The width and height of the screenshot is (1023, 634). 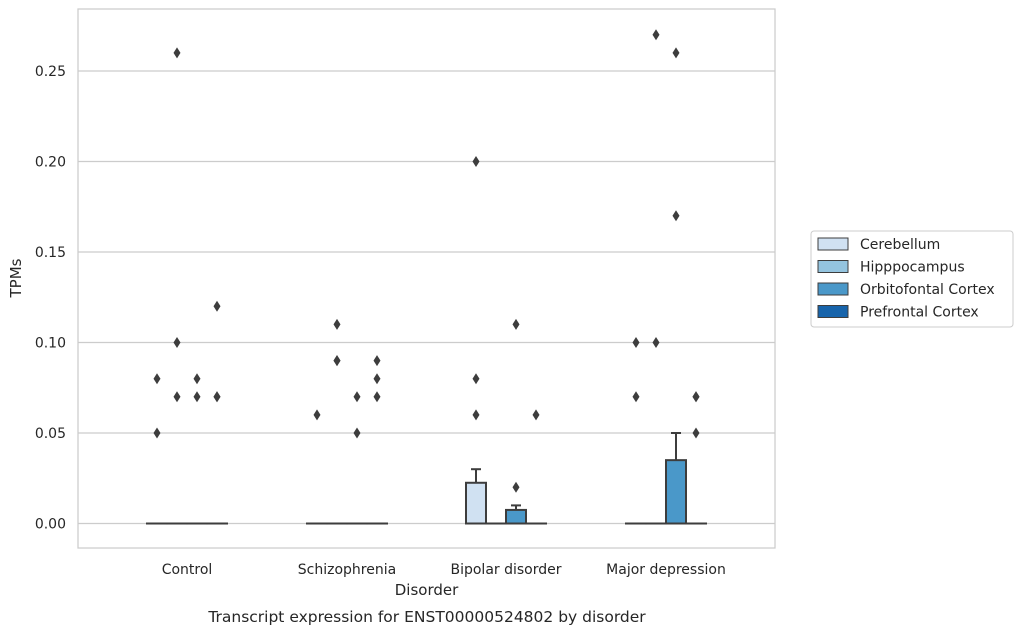 I want to click on x-tick-label: Control, so click(x=187, y=570).